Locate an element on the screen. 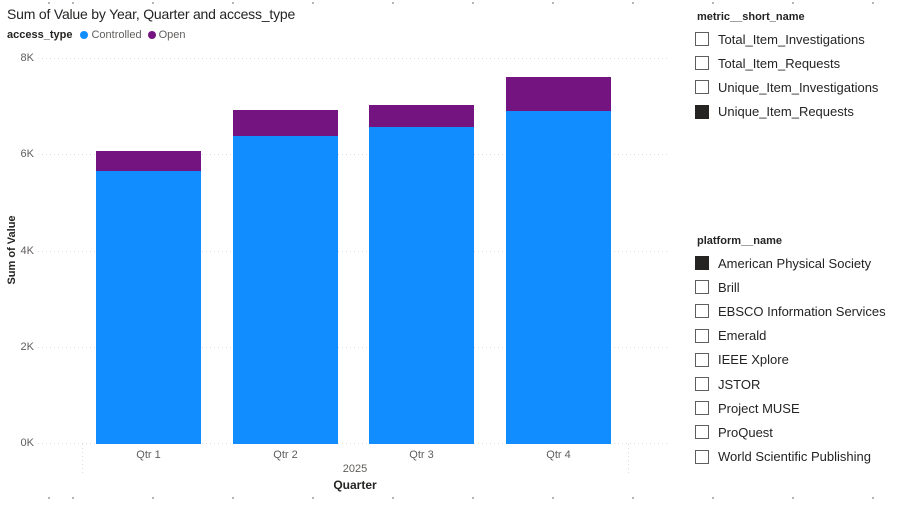  slicer-item-label: Project MUSE is located at coordinates (759, 408).